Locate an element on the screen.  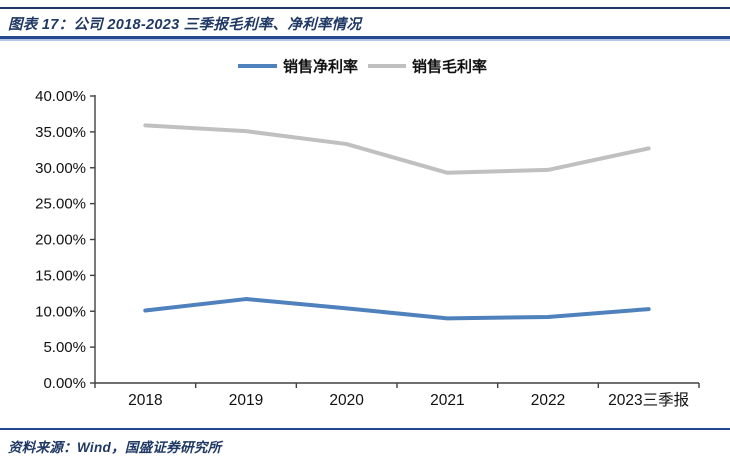
x-axis-label: 2021 is located at coordinates (447, 400).